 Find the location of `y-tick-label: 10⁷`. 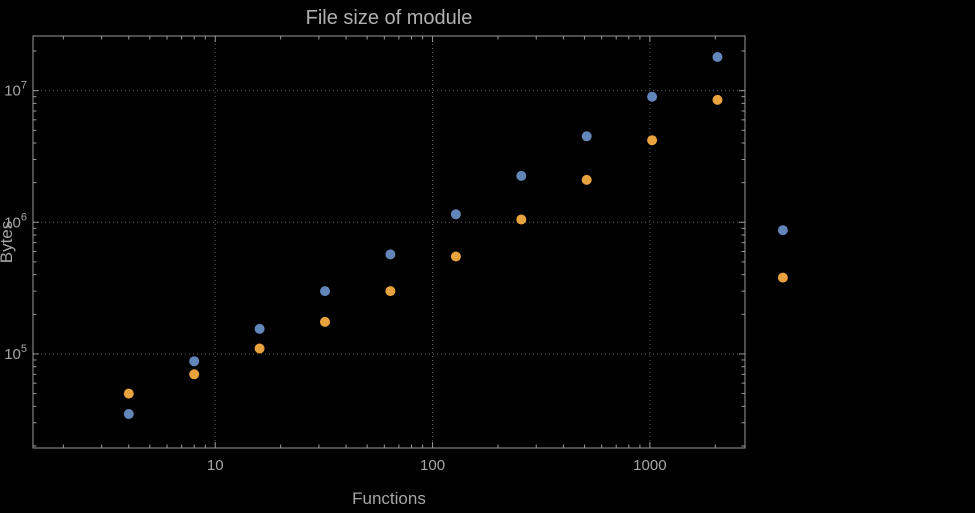

y-tick-label: 10⁷ is located at coordinates (15, 90).